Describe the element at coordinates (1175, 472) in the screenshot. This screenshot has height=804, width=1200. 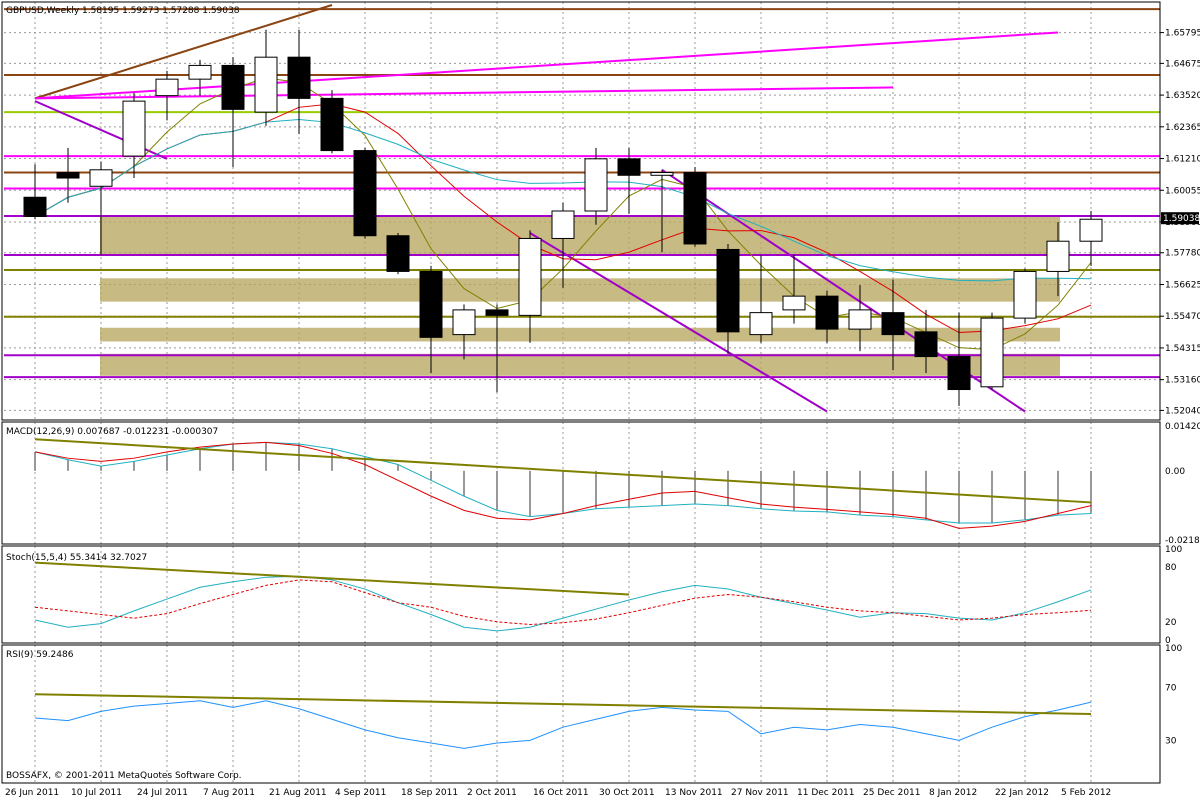
I see `macd-y-tick-label: 0.00` at that location.